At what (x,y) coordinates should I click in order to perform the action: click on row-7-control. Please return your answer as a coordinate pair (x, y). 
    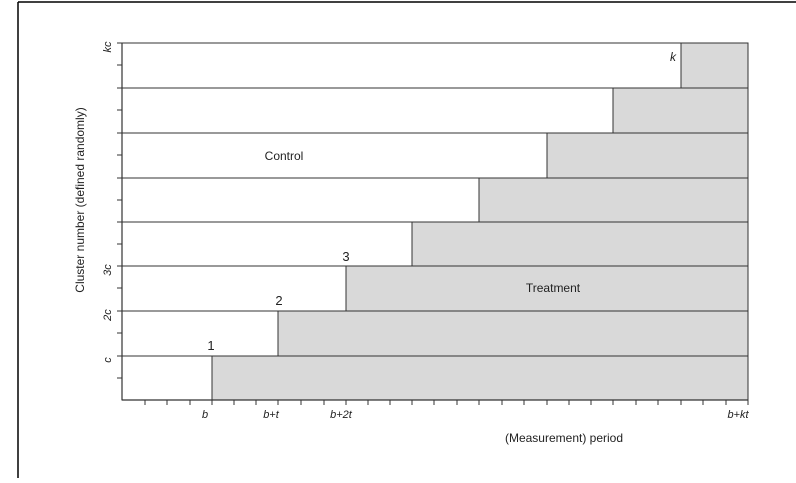
    Looking at the image, I should click on (367, 110).